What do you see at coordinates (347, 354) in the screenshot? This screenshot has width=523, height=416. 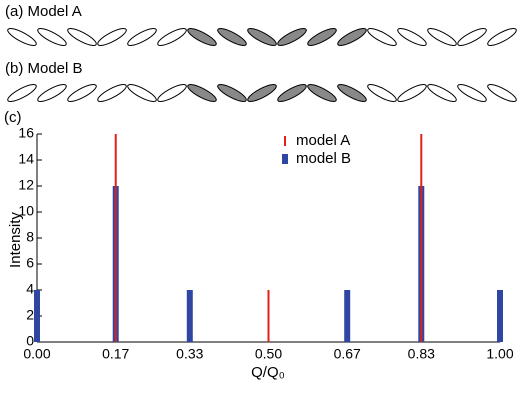 I see `x-tick-label: 0.67` at bounding box center [347, 354].